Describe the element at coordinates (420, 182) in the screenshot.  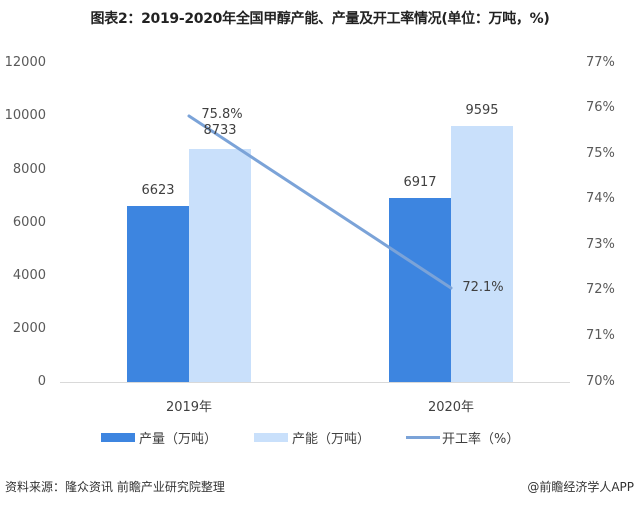
I see `label-production-2020: 6917` at that location.